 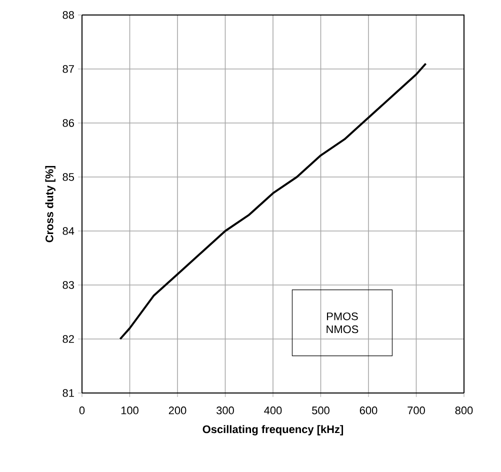 I want to click on x-axis-title: Oscillating frequency [kHz], so click(x=273, y=430).